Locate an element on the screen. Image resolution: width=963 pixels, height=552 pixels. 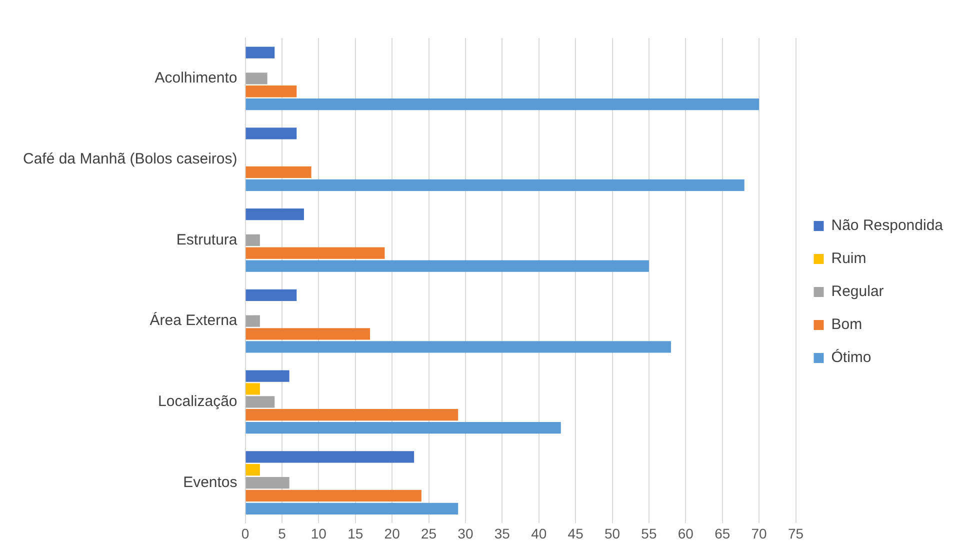
x-tick-label: 0 is located at coordinates (245, 533).